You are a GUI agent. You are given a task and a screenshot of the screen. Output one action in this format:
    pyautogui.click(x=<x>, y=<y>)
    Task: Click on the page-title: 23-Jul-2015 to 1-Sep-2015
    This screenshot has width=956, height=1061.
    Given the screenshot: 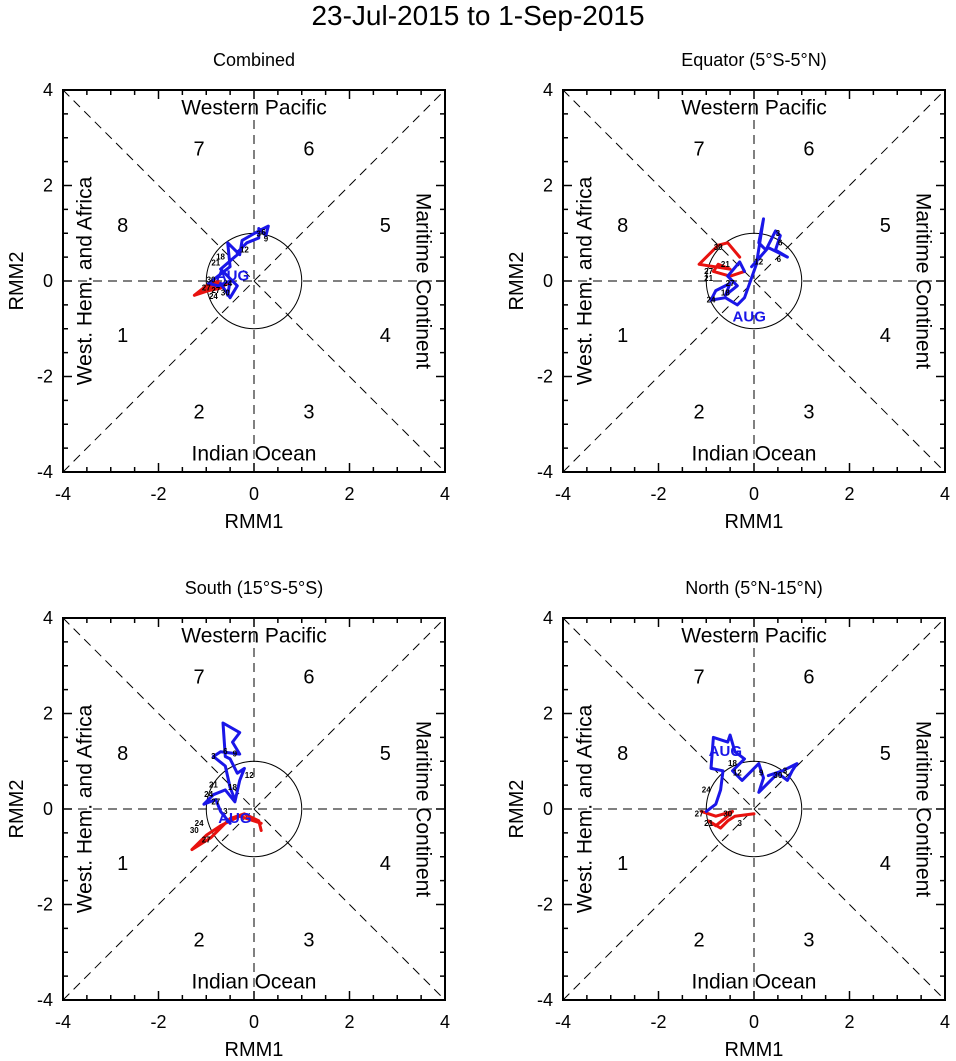 What is the action you would take?
    pyautogui.click(x=478, y=15)
    